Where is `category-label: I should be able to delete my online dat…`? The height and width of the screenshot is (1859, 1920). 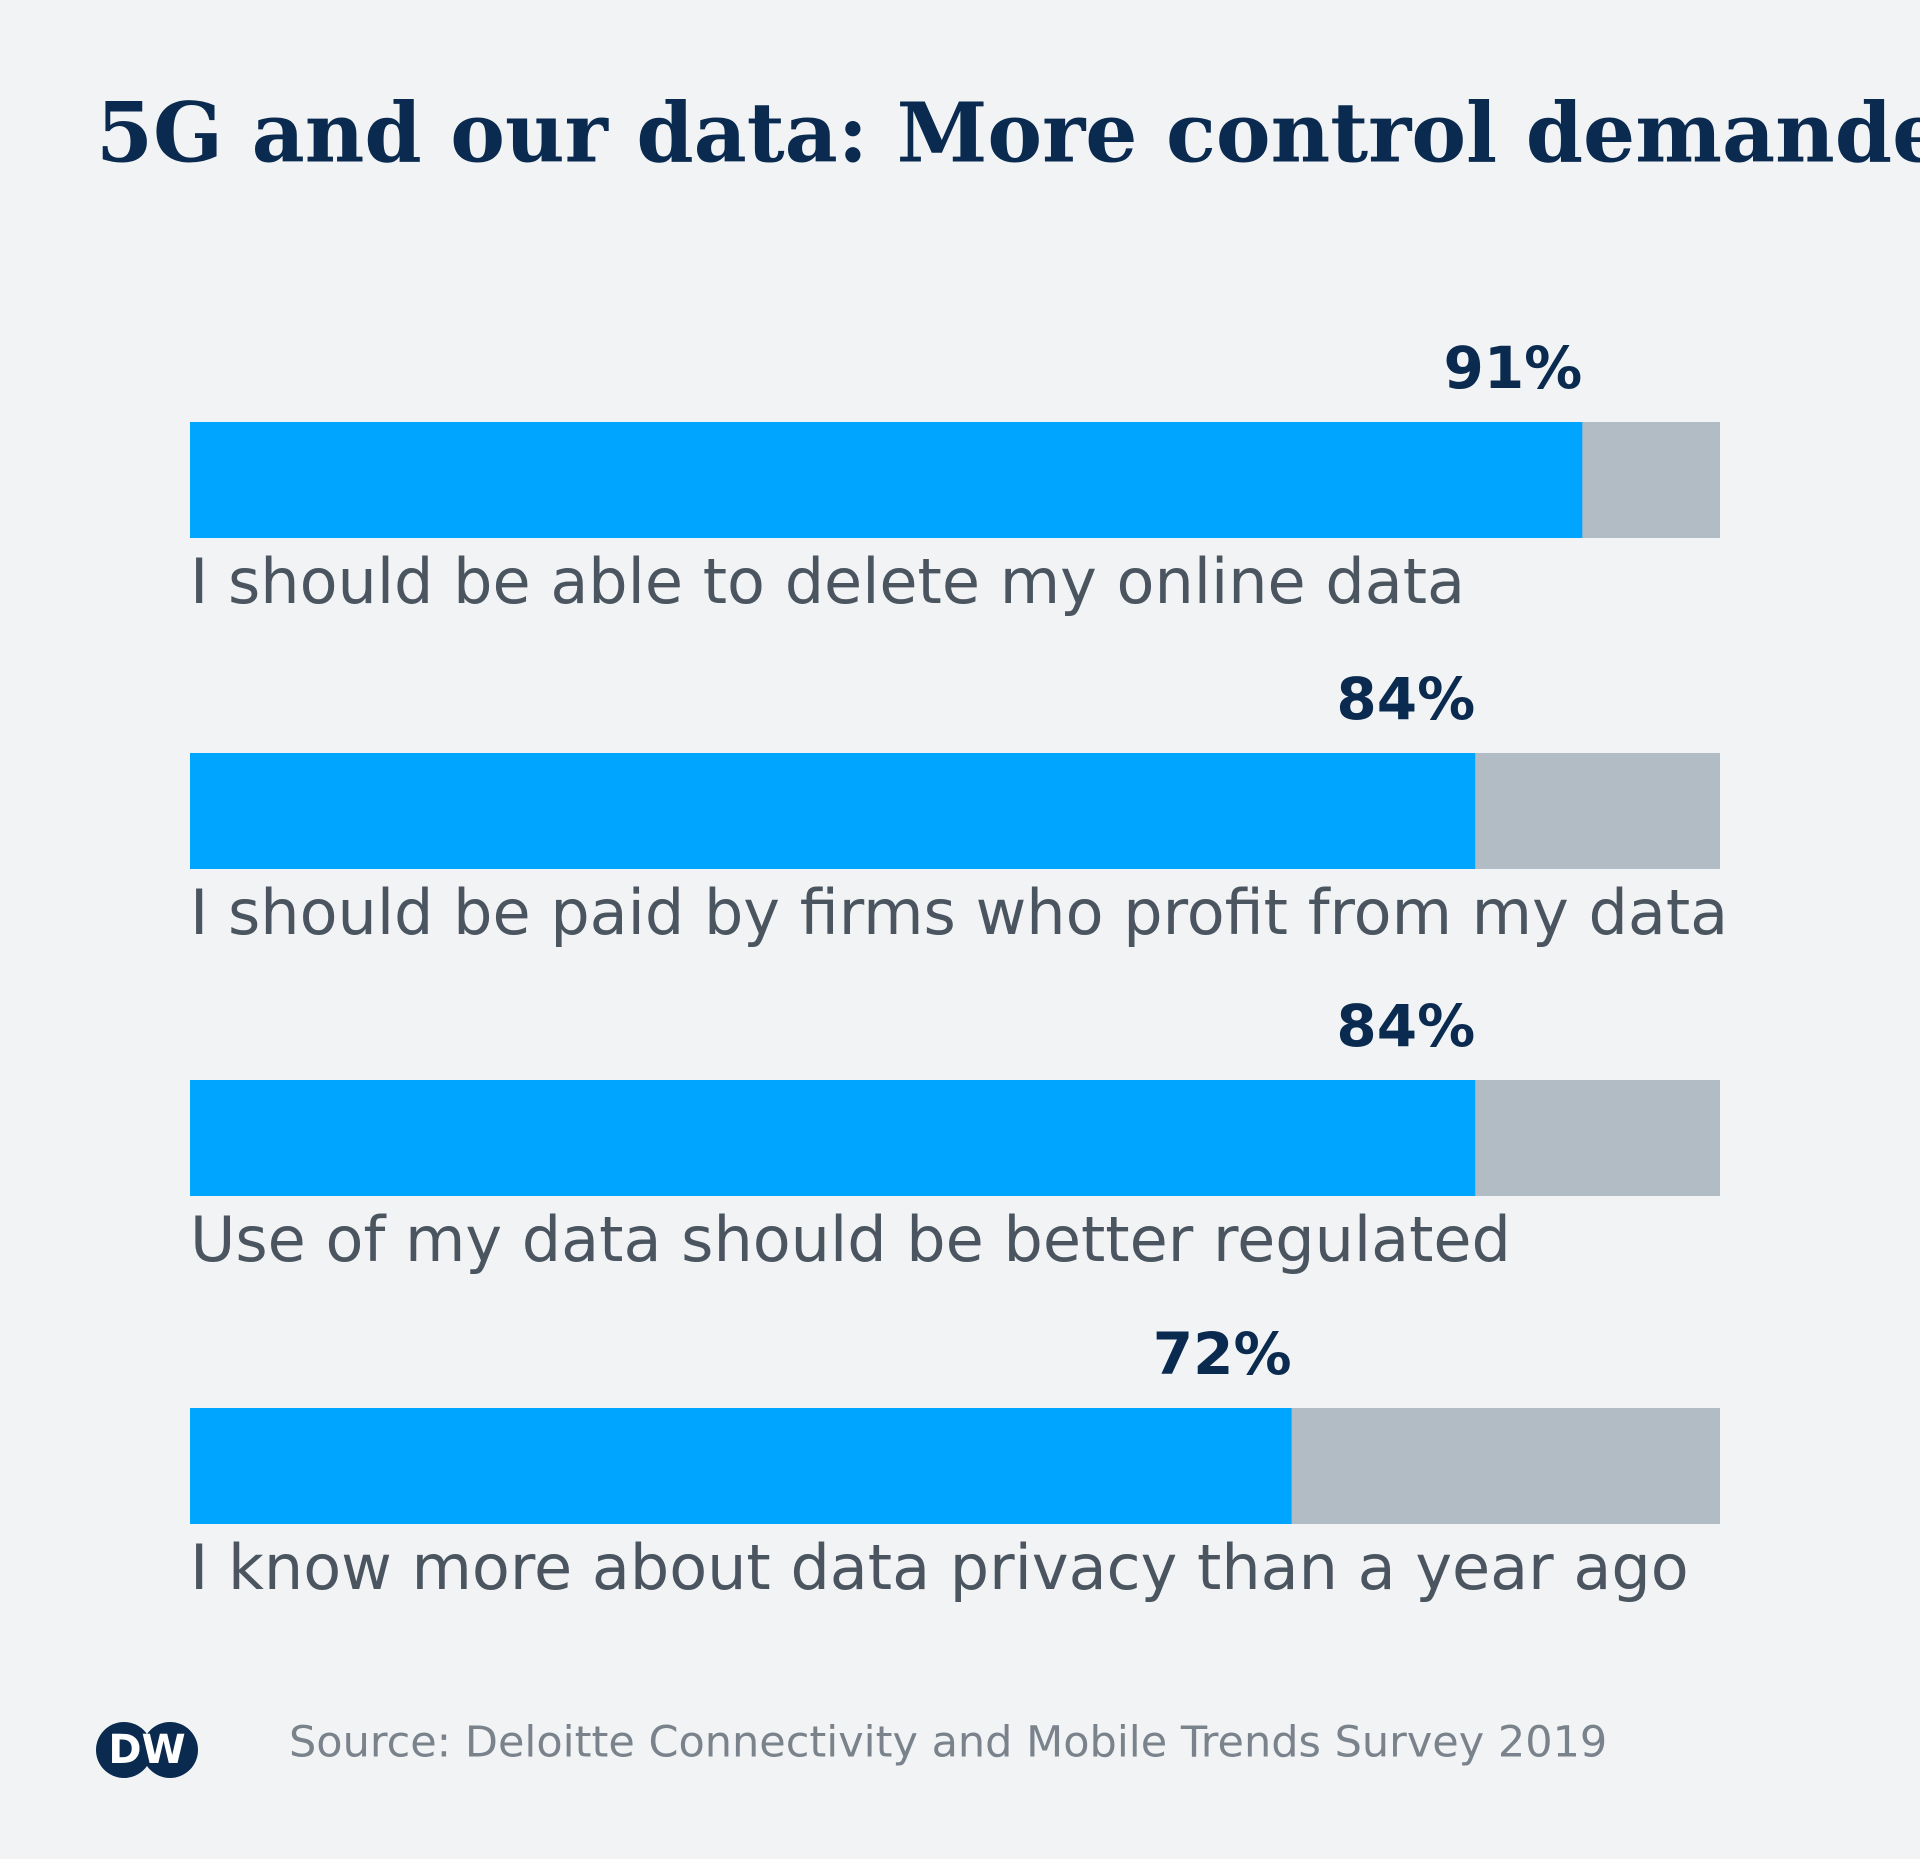
category-label: I should be able to delete my online dat… is located at coordinates (827, 581).